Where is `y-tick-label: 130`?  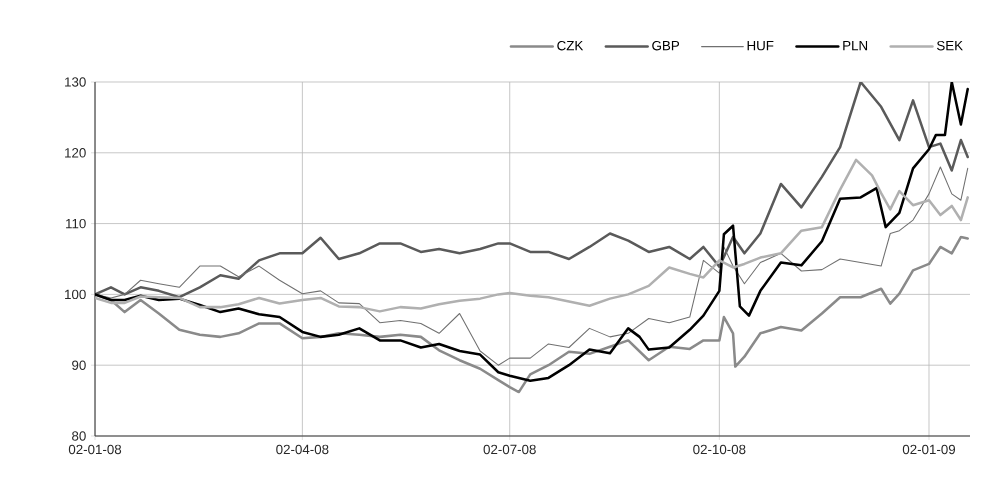 y-tick-label: 130 is located at coordinates (75, 82).